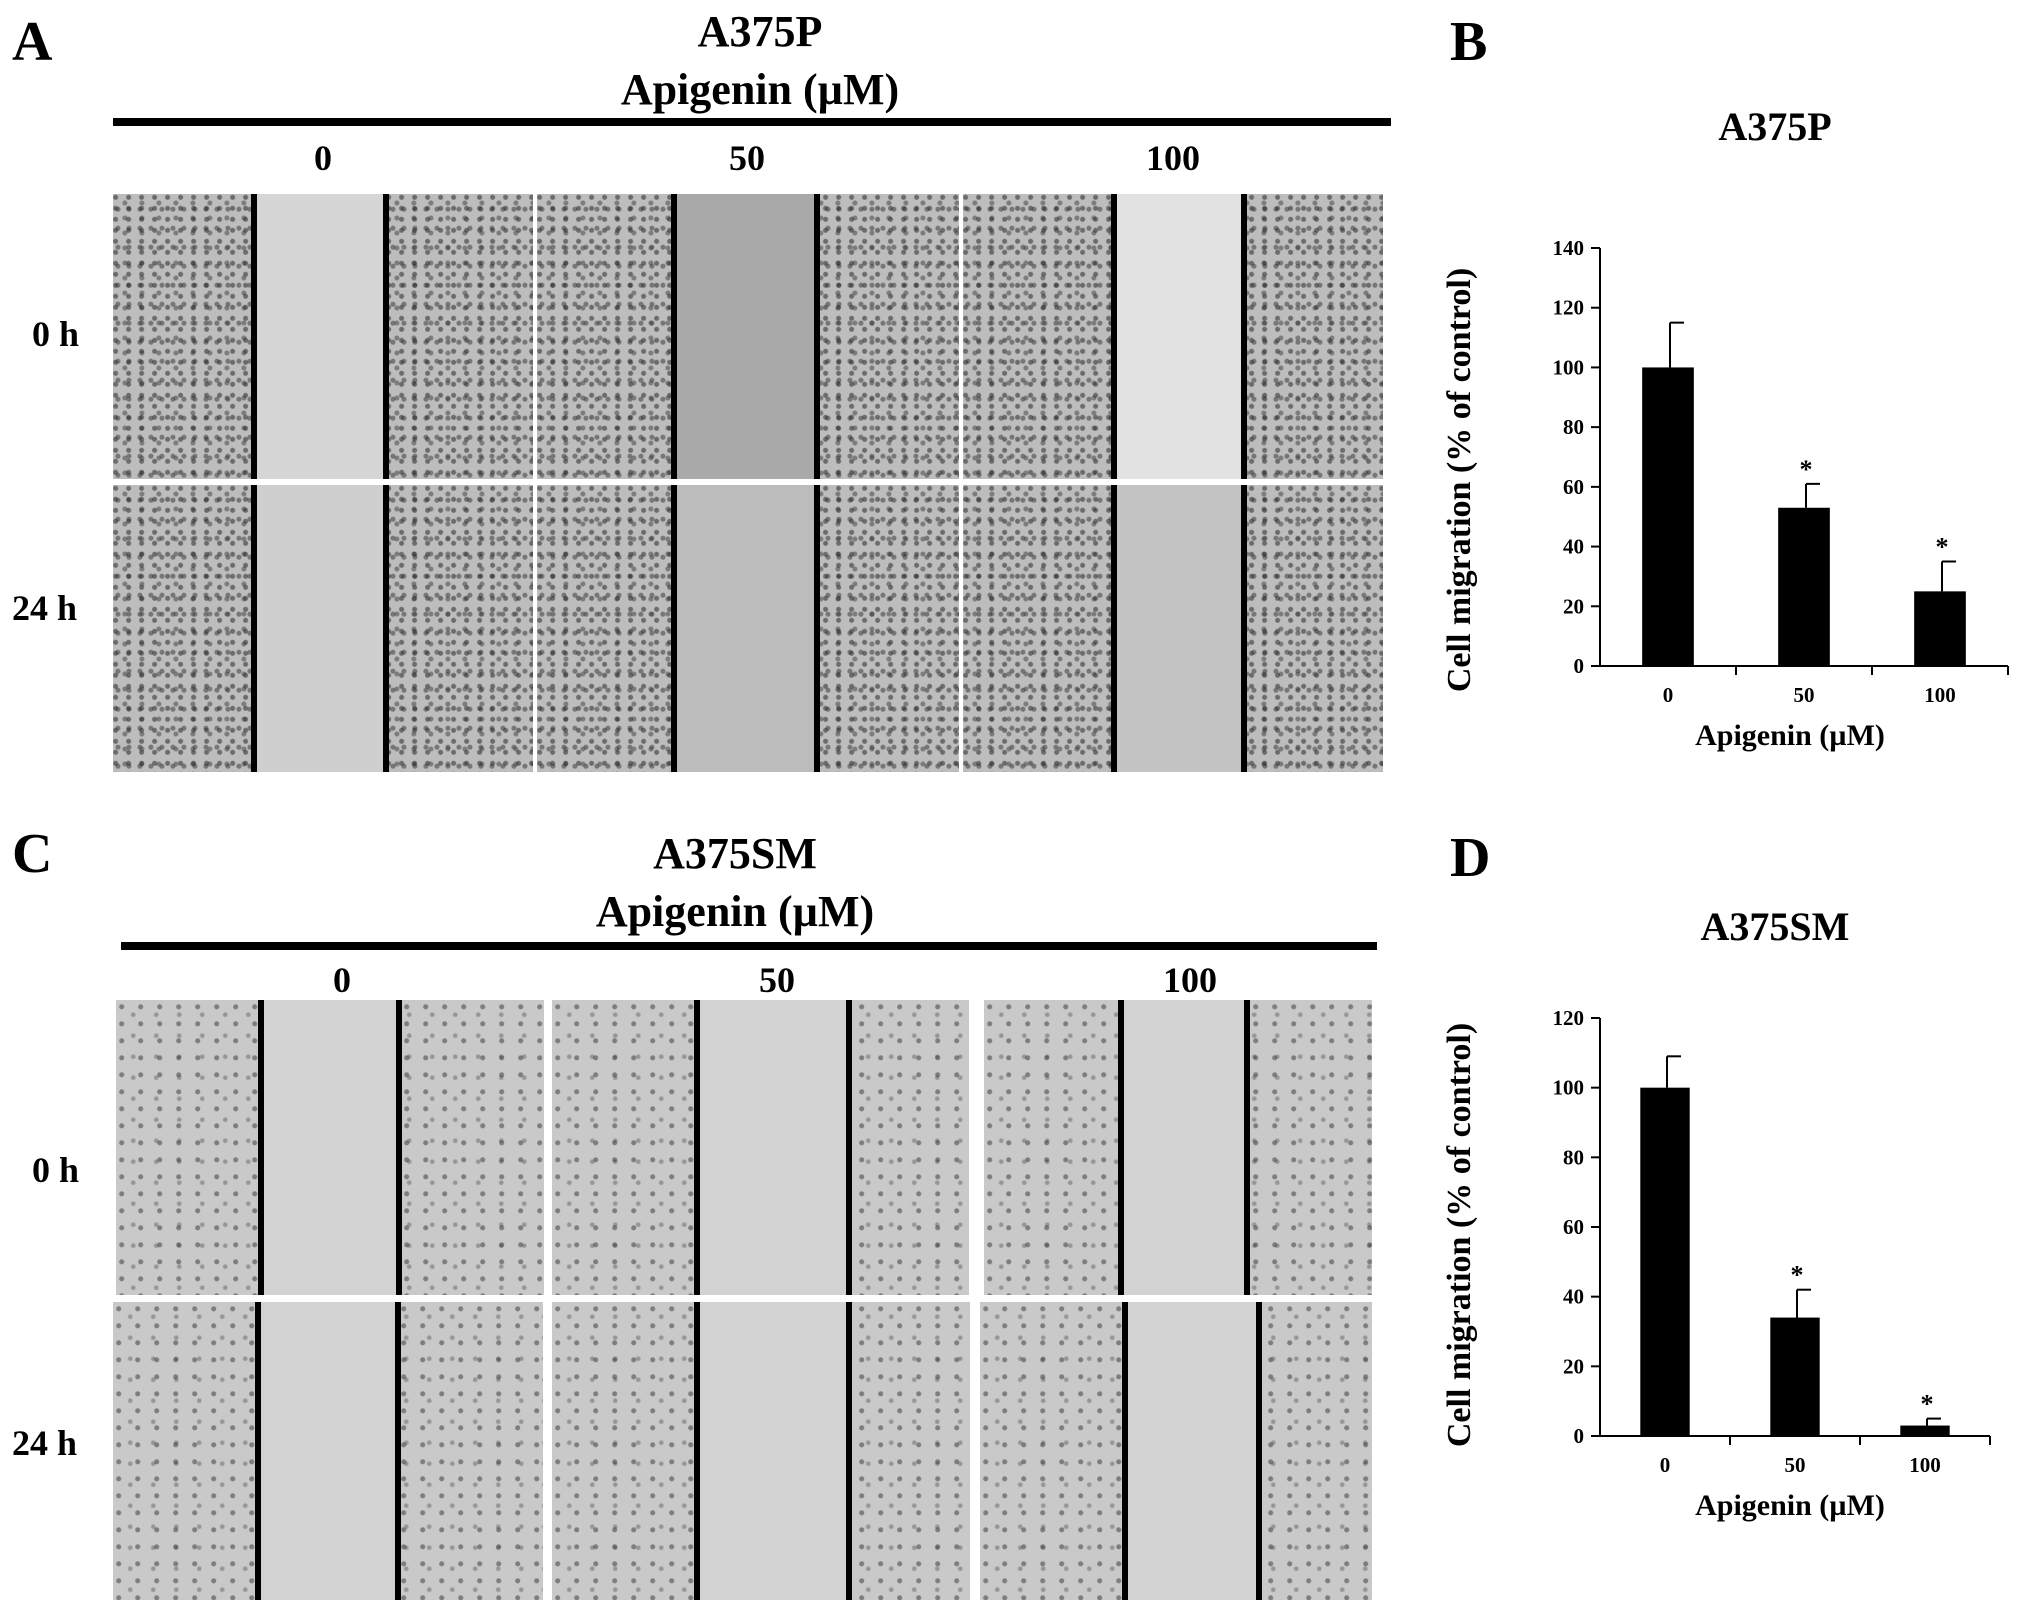 Image resolution: width=2031 pixels, height=1604 pixels. Describe the element at coordinates (1178, 1147) in the screenshot. I see `micrograph-a375sm-100um-0h` at that location.